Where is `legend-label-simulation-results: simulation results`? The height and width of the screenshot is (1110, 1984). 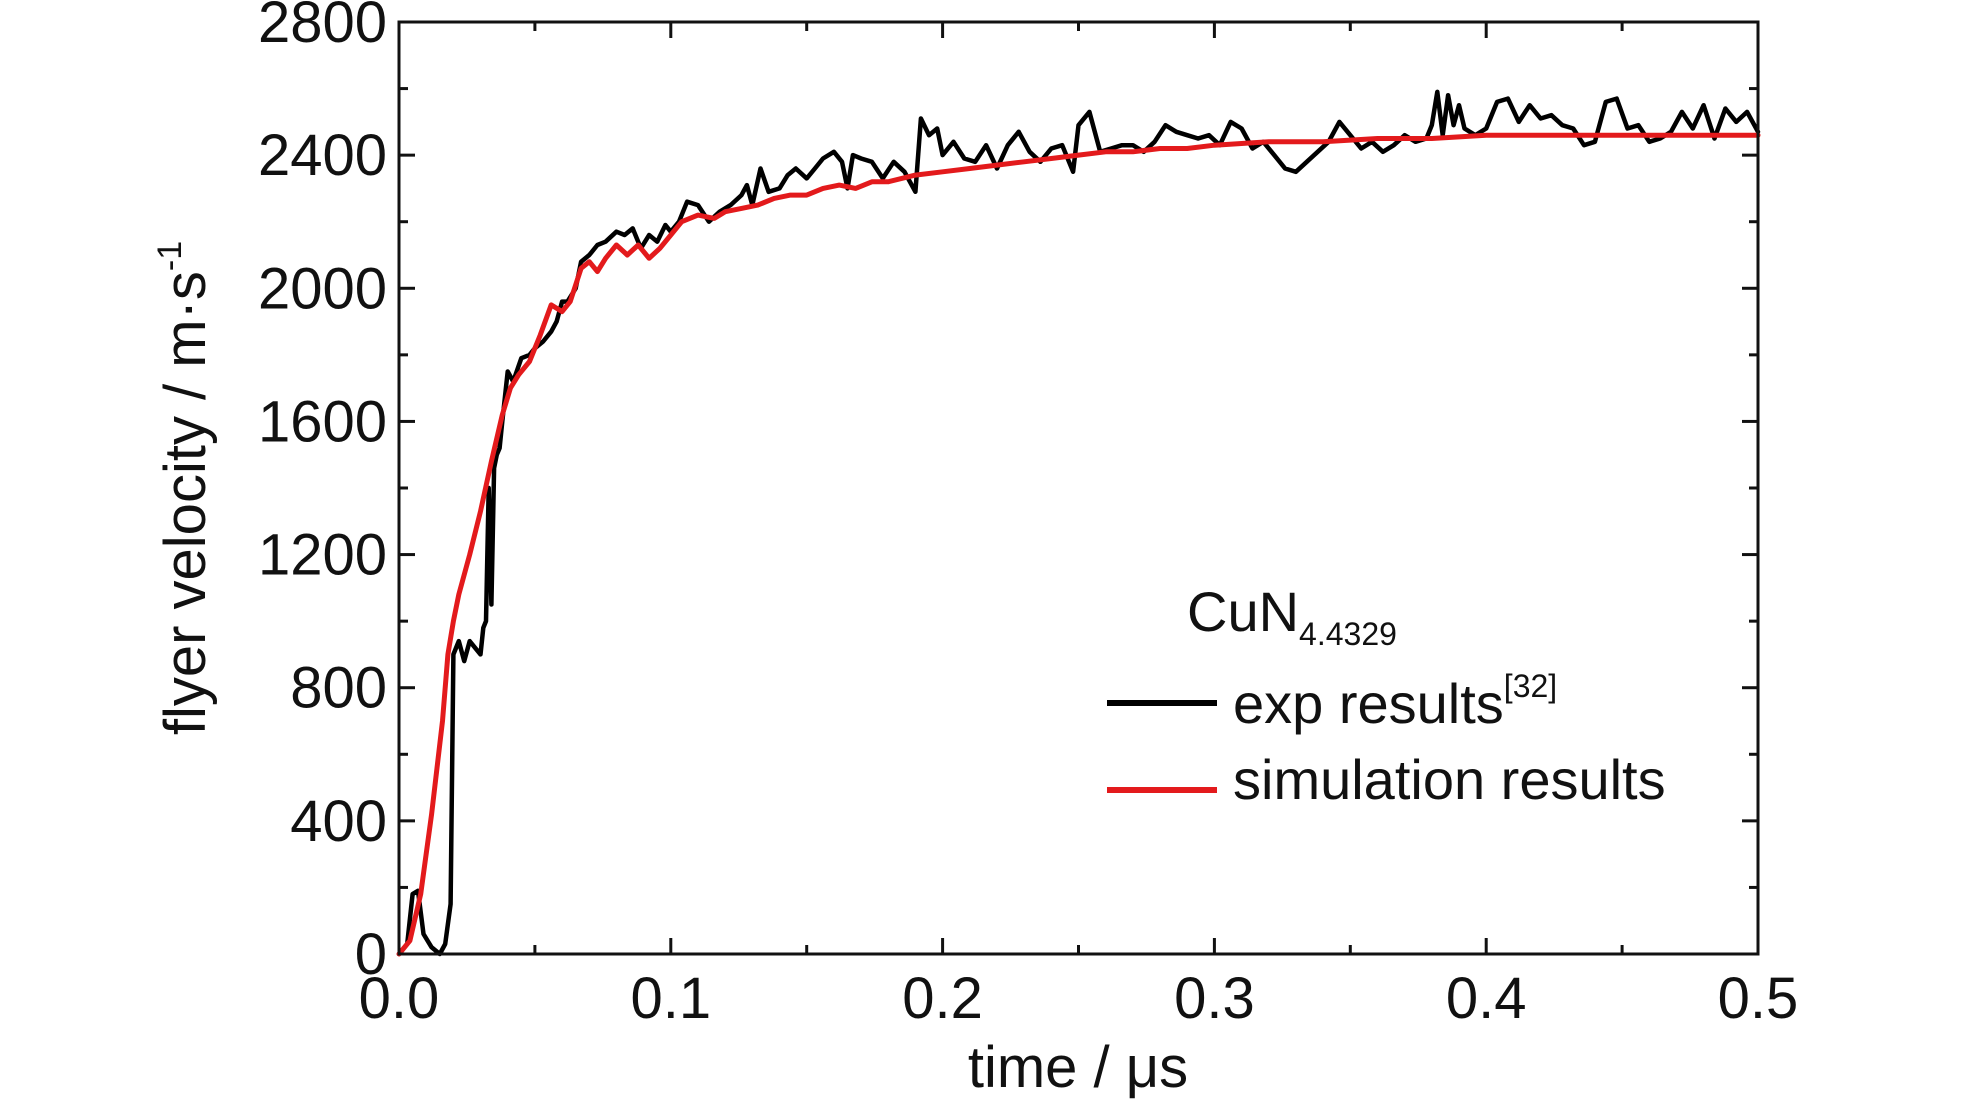 legend-label-simulation-results: simulation results is located at coordinates (1449, 779).